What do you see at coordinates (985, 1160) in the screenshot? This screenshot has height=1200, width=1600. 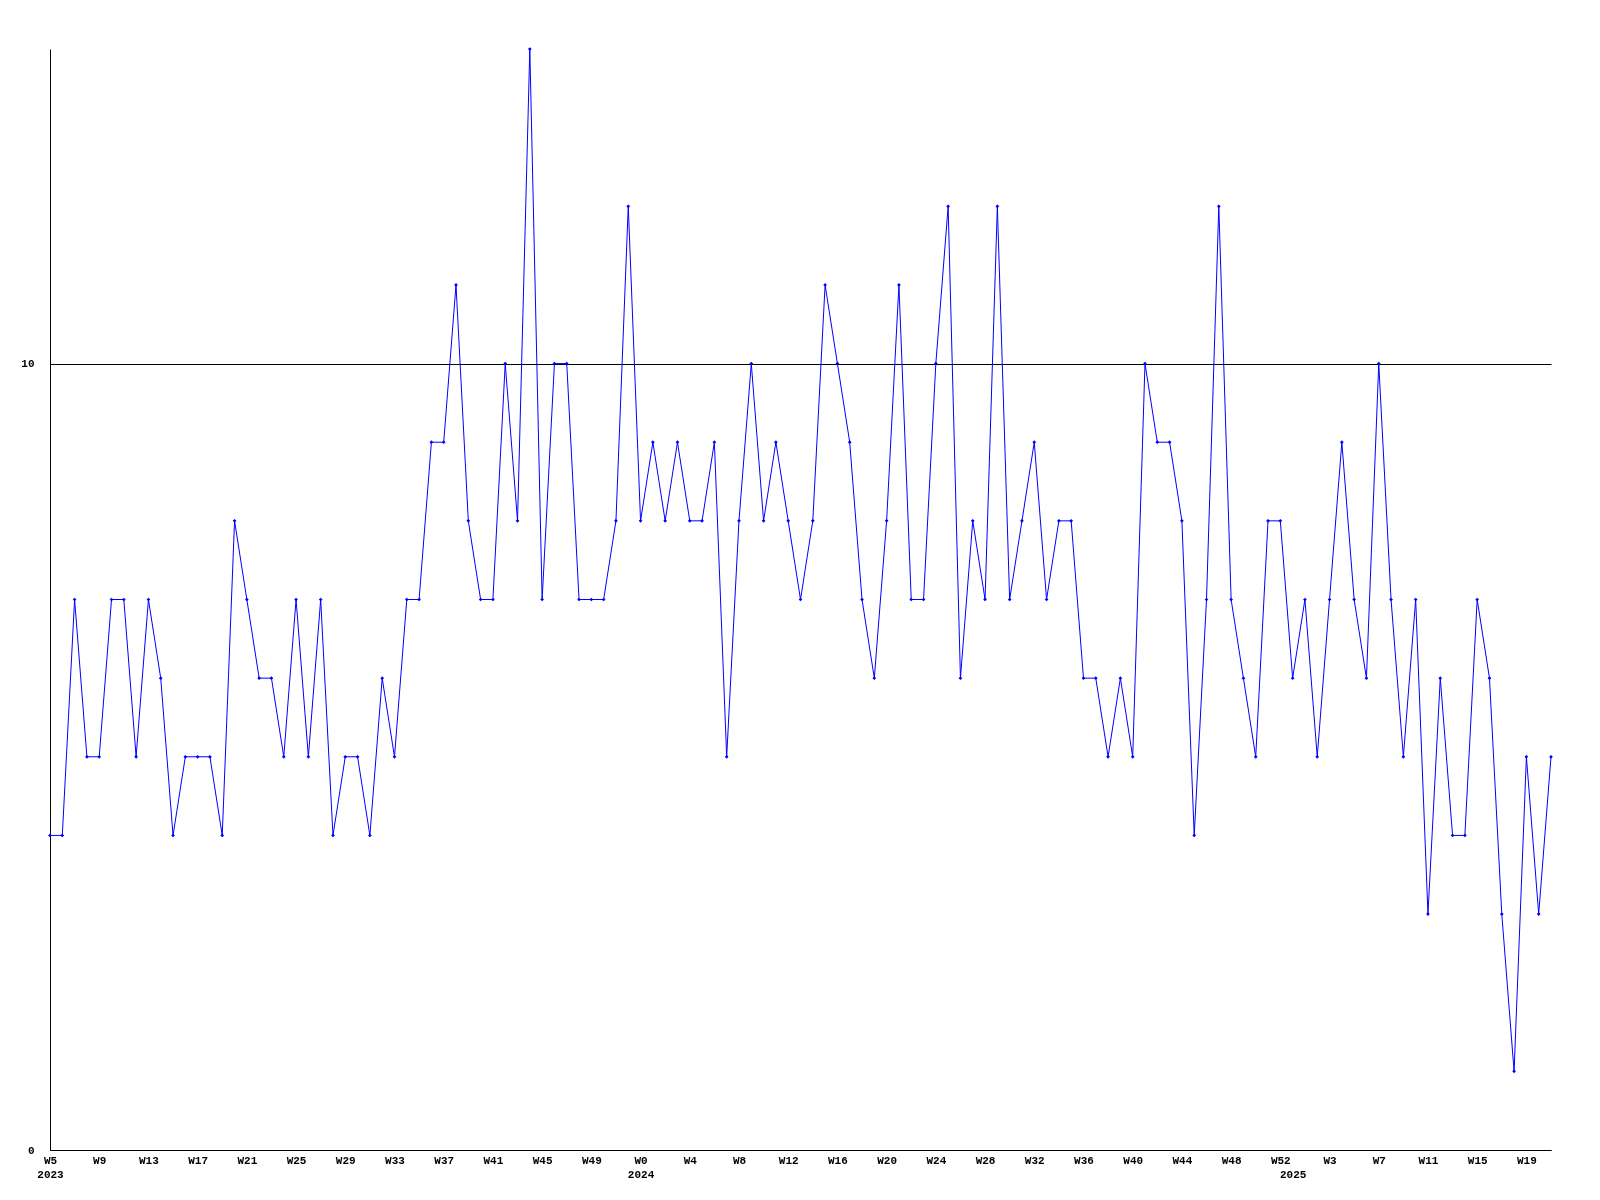 I see `x-tick-label: W28` at bounding box center [985, 1160].